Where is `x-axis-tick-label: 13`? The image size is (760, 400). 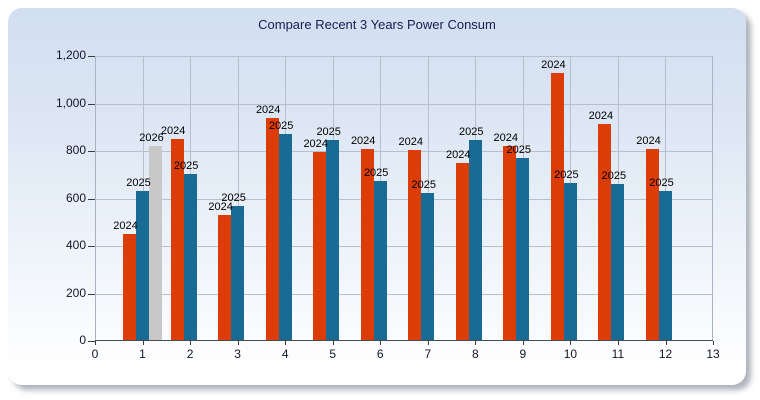
x-axis-tick-label: 13 is located at coordinates (713, 354).